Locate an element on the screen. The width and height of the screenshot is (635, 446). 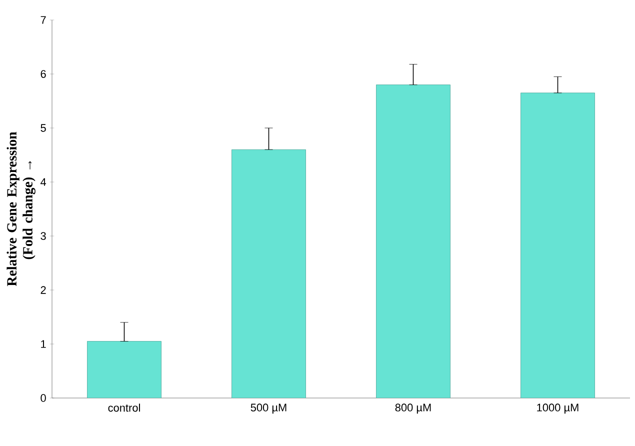
y-tick-label: 6 is located at coordinates (43, 74).